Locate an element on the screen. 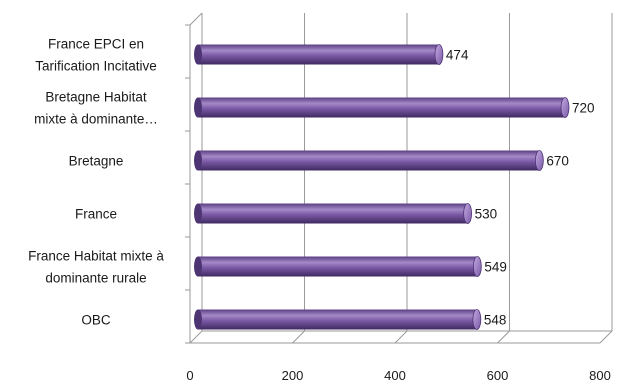 Image resolution: width=619 pixels, height=388 pixels. data-label: 474 is located at coordinates (457, 55).